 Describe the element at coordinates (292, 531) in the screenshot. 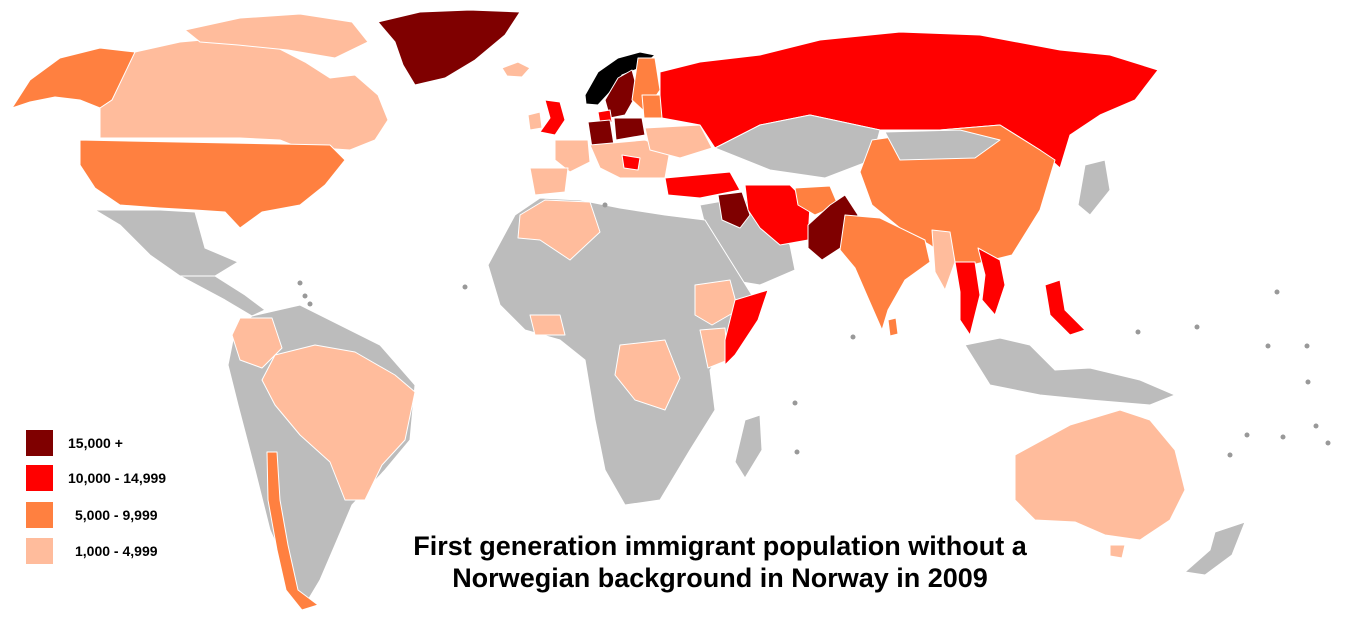

I see `country-chile` at that location.